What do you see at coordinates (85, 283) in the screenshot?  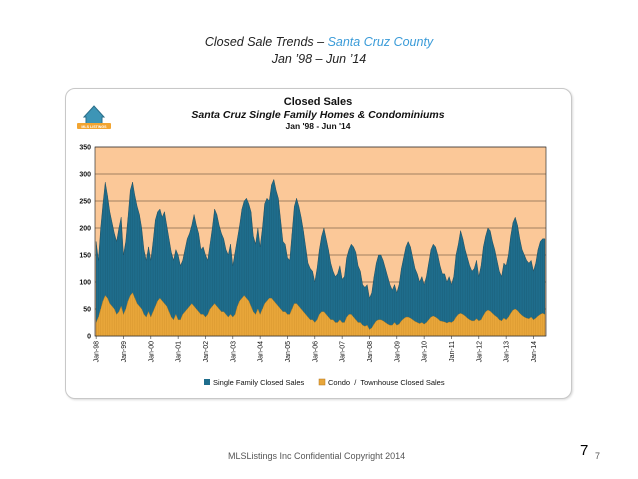 I see `y-tick-label: 100` at bounding box center [85, 283].